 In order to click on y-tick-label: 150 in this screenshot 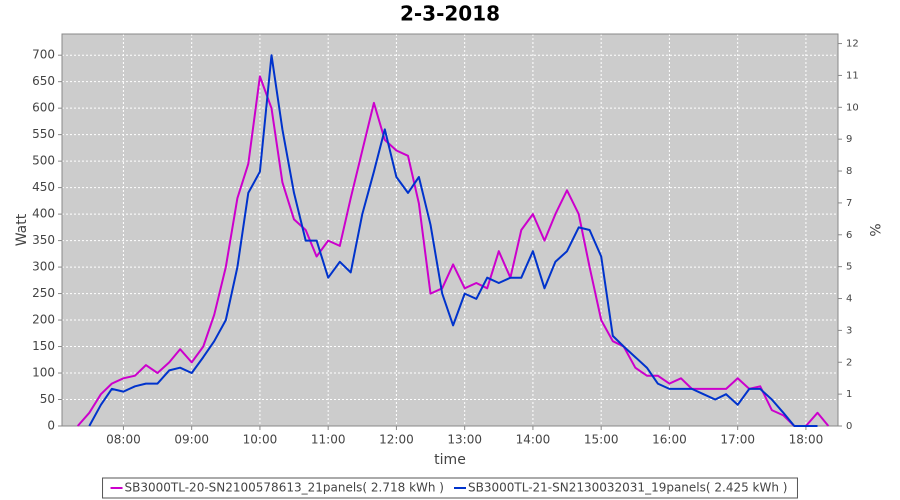, I will do `click(43, 346)`.